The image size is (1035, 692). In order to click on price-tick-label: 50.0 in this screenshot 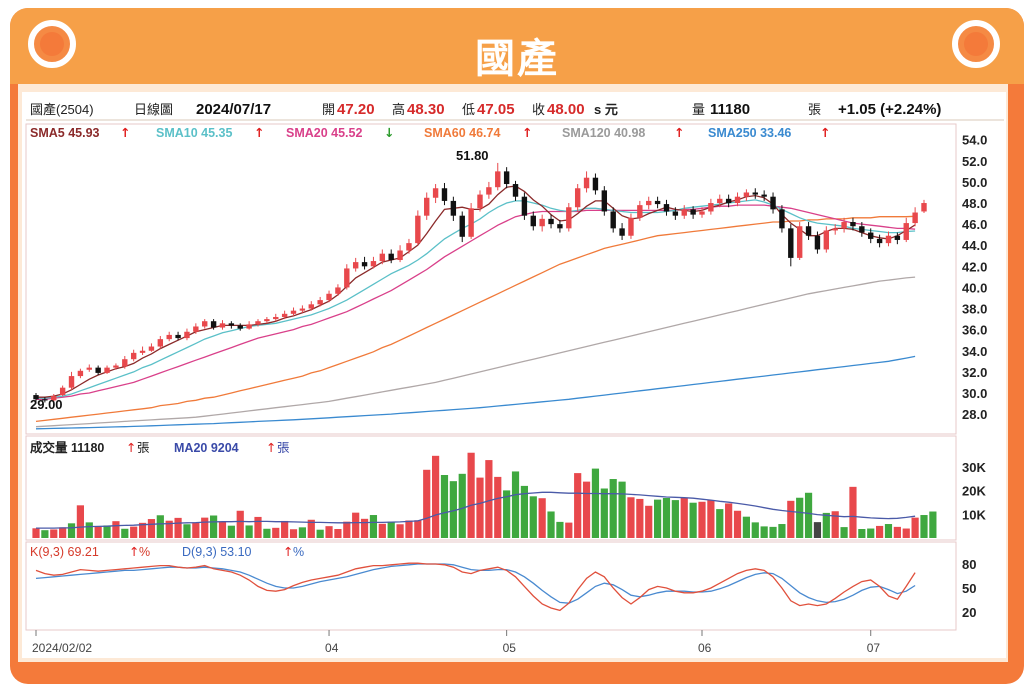, I will do `click(974, 182)`.